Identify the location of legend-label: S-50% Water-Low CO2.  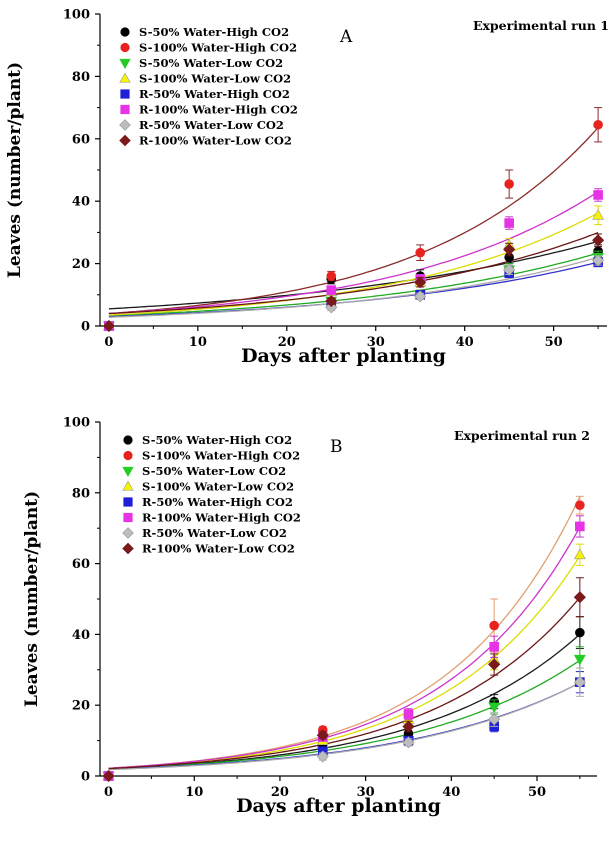
(211, 63).